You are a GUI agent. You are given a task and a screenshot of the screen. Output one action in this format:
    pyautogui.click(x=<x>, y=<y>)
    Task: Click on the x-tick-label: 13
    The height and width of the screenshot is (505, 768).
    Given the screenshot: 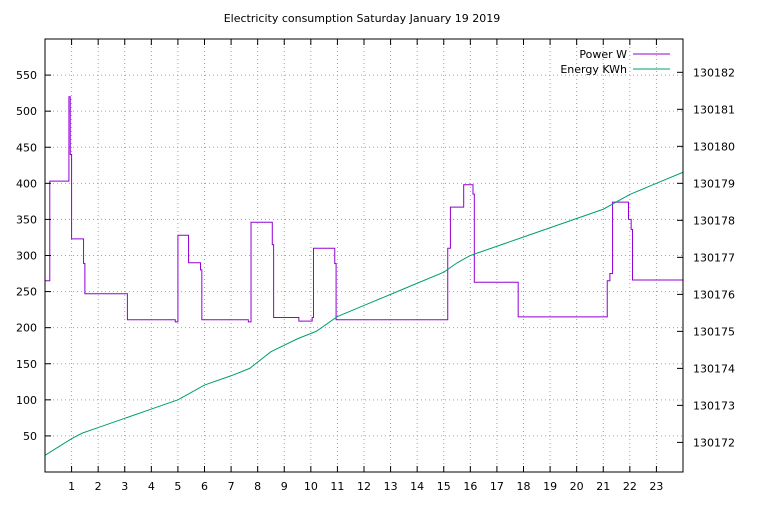 What is the action you would take?
    pyautogui.click(x=391, y=486)
    